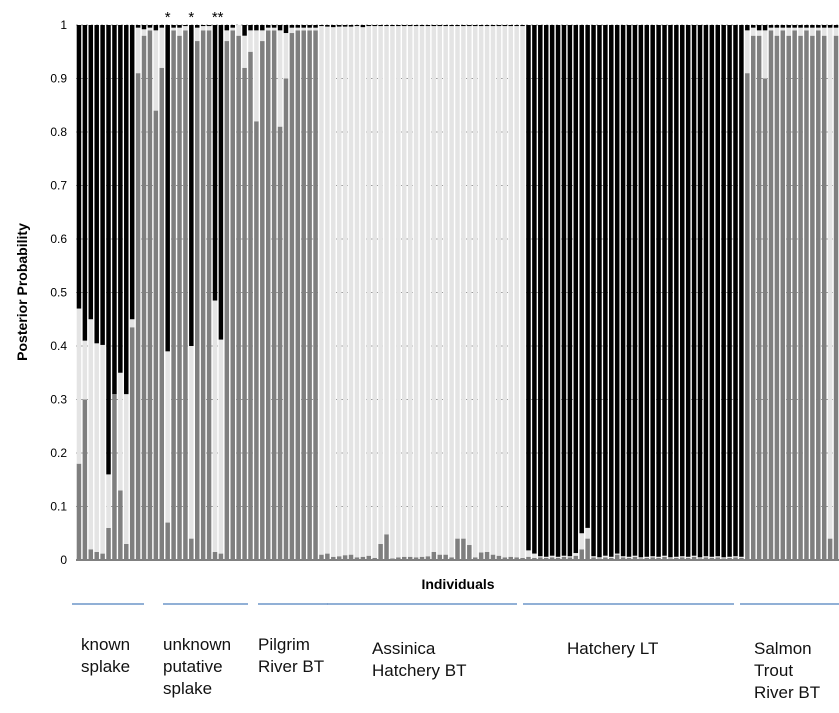 This screenshot has width=839, height=713. What do you see at coordinates (106, 655) in the screenshot?
I see `group-label: known splake` at bounding box center [106, 655].